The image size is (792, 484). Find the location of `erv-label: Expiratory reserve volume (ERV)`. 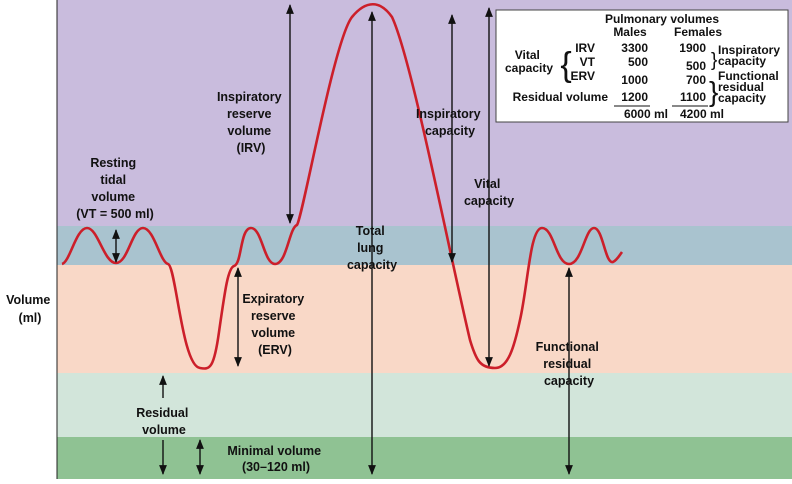

erv-label: Expiratory reserve volume (ERV) is located at coordinates (274, 324).